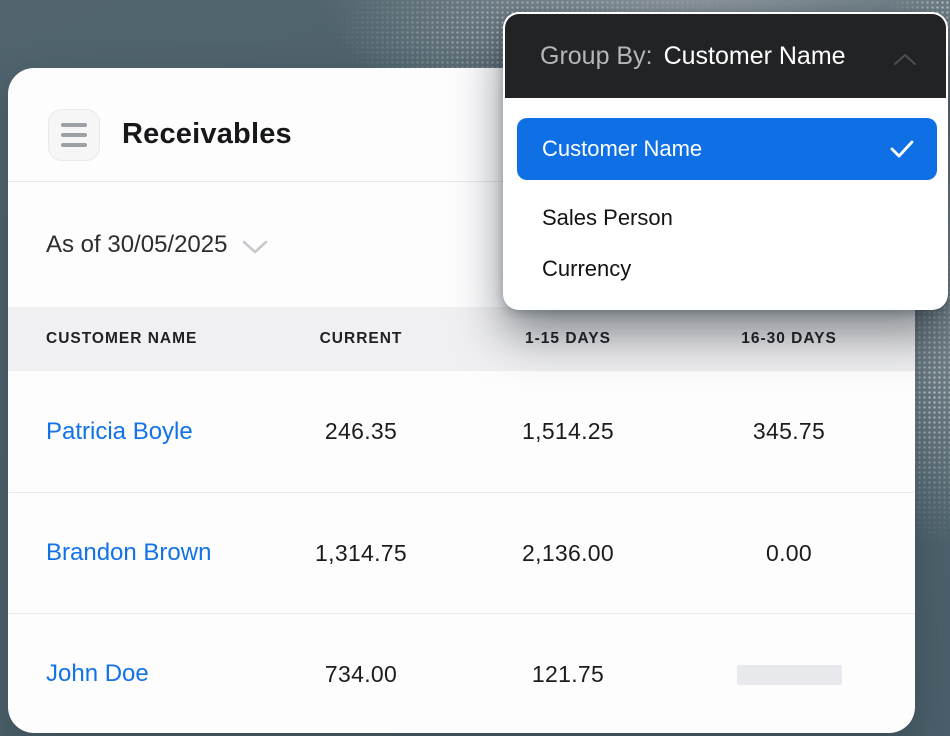 This screenshot has height=736, width=950. Describe the element at coordinates (754, 55) in the screenshot. I see `group-by-selected-value: Customer Name` at that location.